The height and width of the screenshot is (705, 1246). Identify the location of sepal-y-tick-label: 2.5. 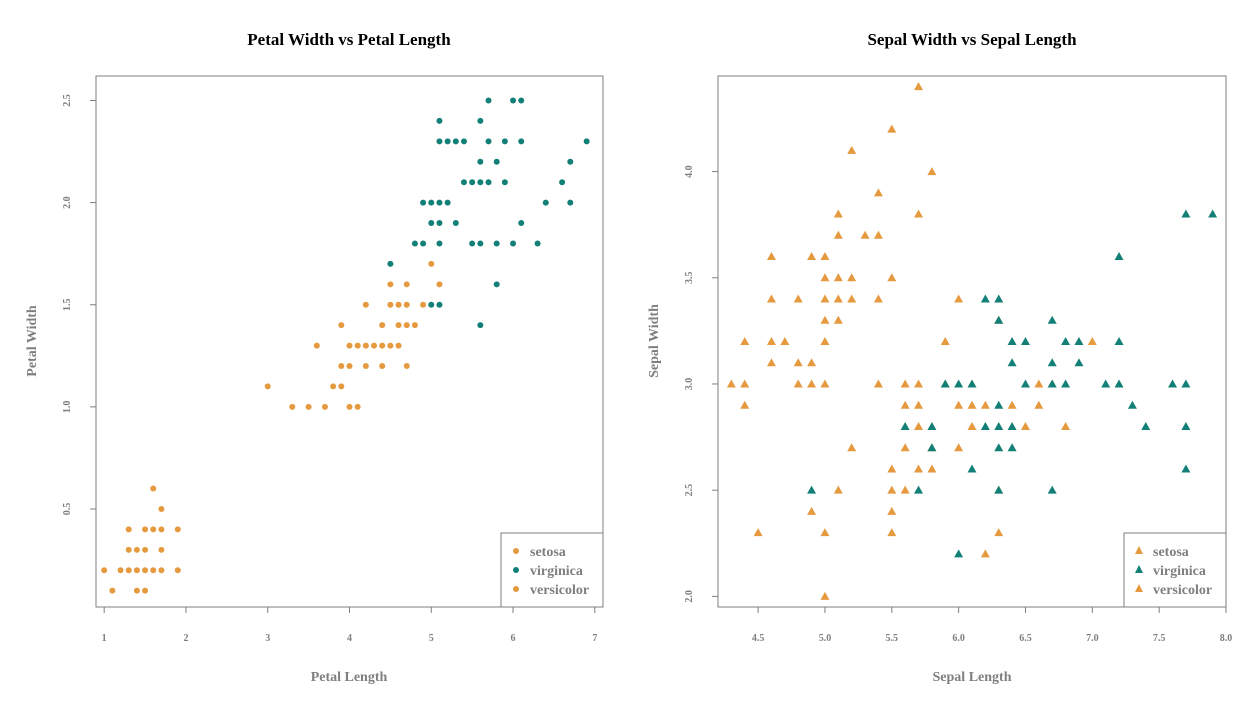
(689, 490).